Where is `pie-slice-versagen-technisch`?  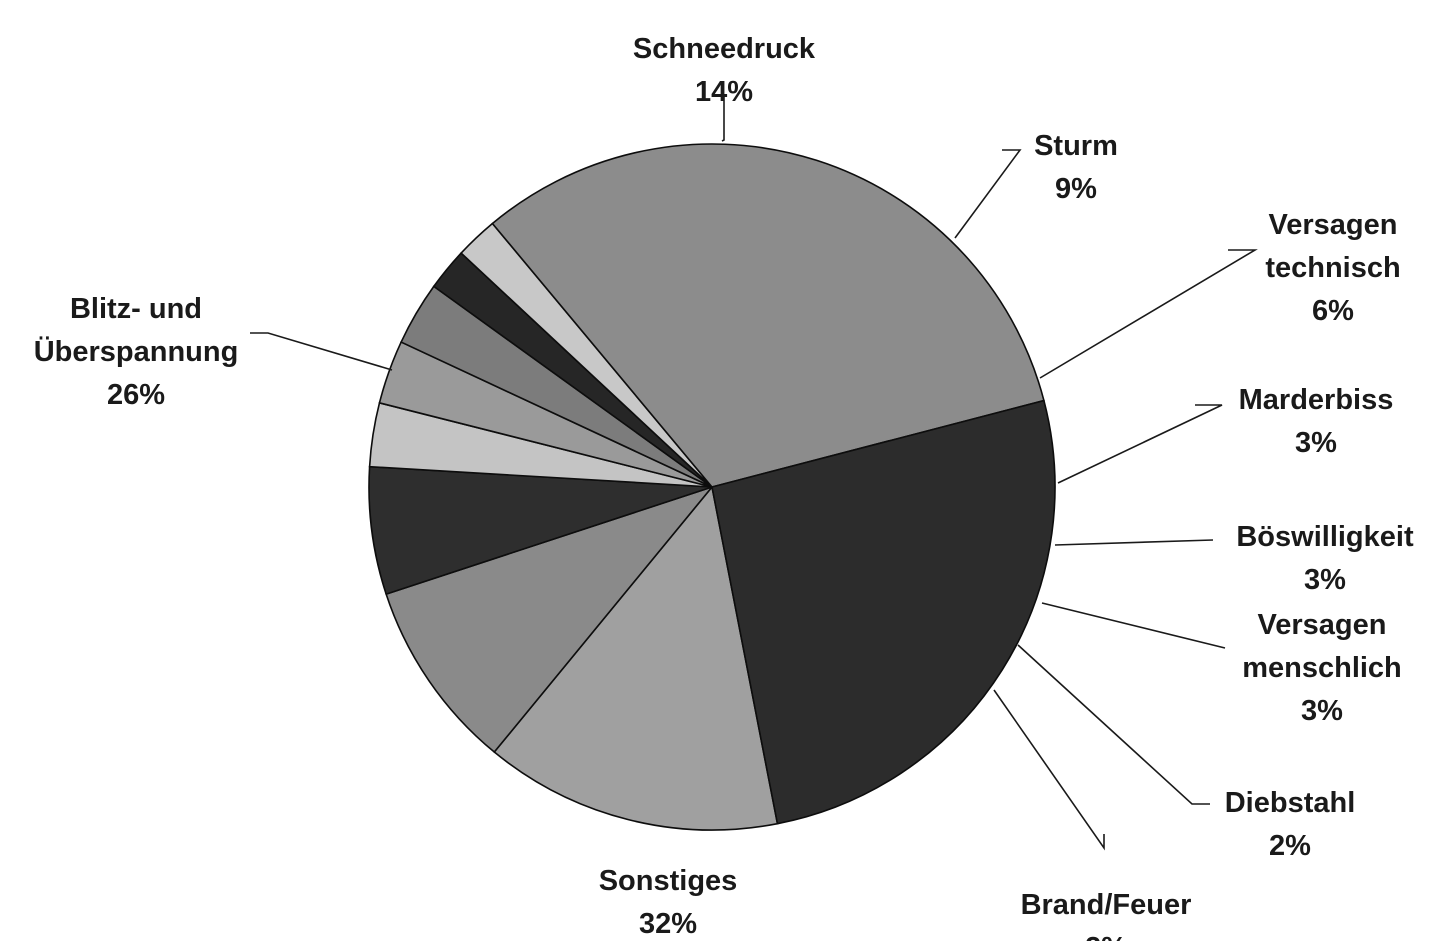
pie-slice-versagen-technisch is located at coordinates (540, 530).